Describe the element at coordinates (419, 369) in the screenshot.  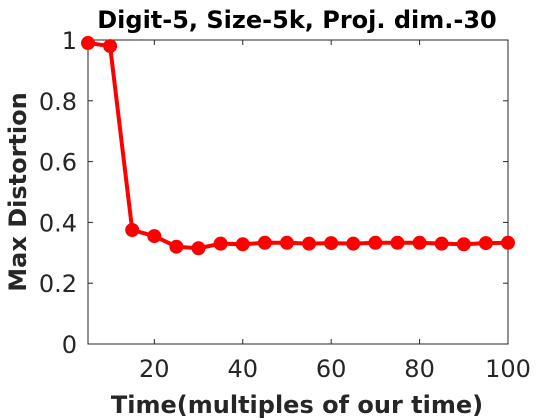
I see `x-tick-label: 80` at that location.